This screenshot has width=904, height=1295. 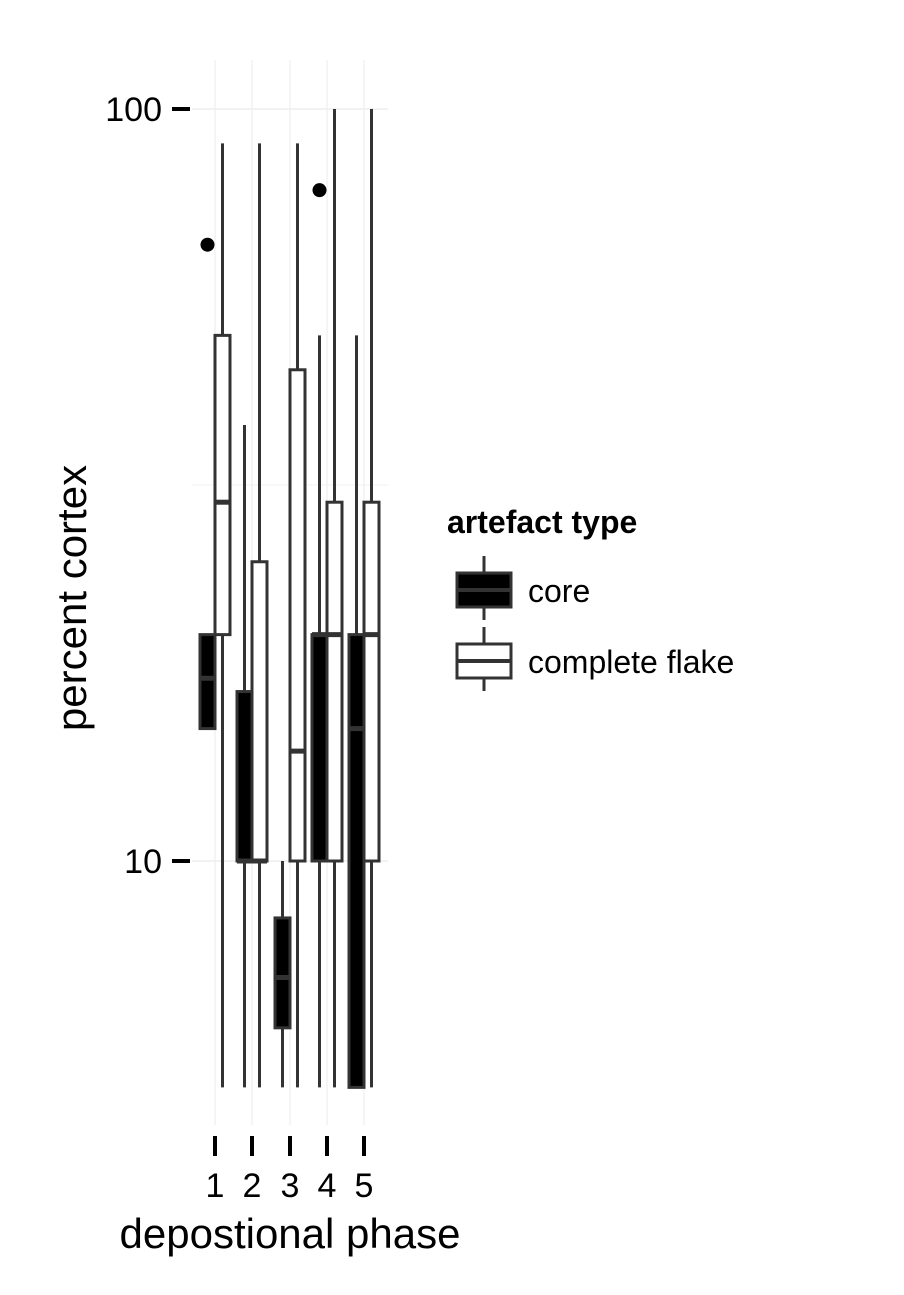 What do you see at coordinates (252, 1186) in the screenshot?
I see `x-tick-label-2: 2` at bounding box center [252, 1186].